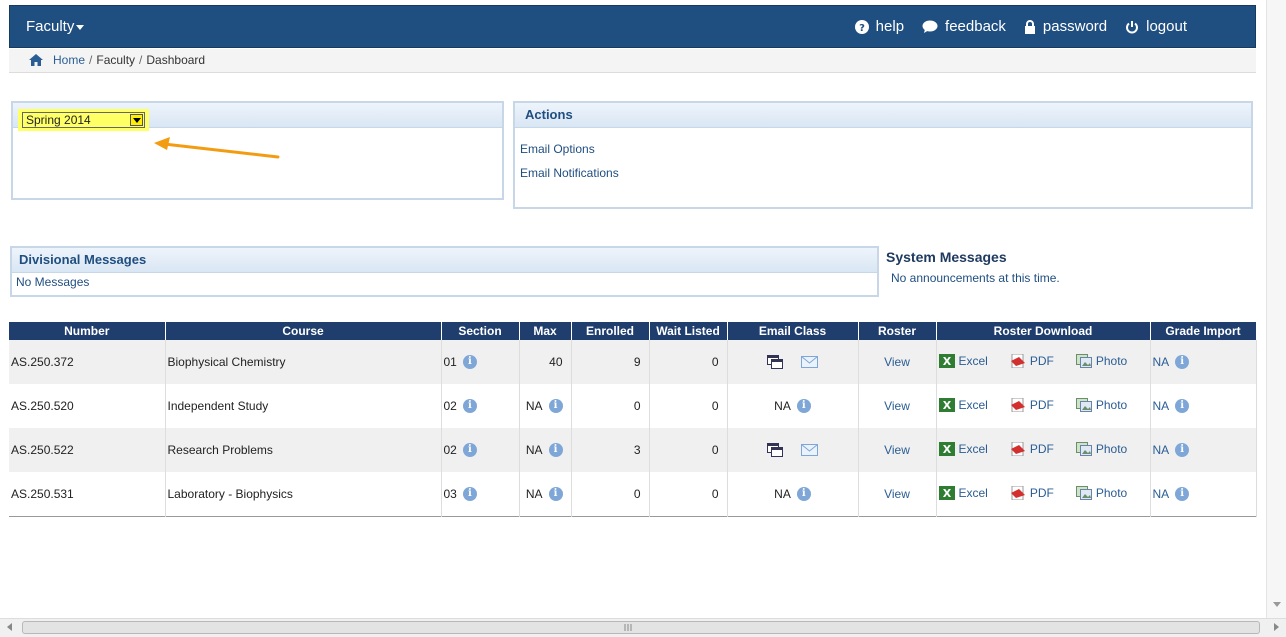 The image size is (1286, 637). Describe the element at coordinates (480, 331) in the screenshot. I see `column-header: Section` at that location.